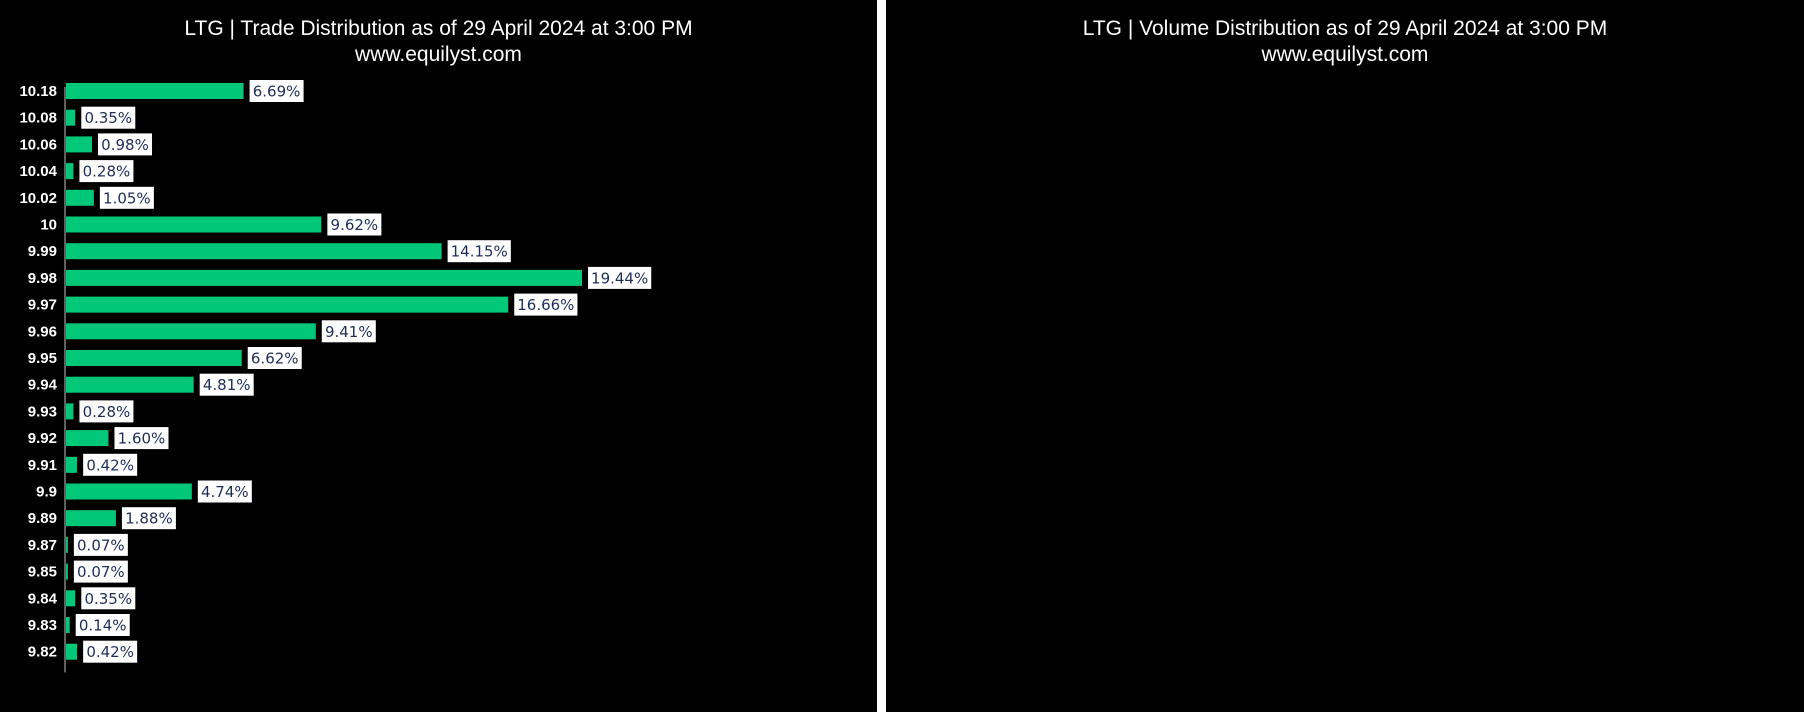 This screenshot has height=712, width=1804. Describe the element at coordinates (38, 91) in the screenshot. I see `y-tick-label: 10.18` at that location.